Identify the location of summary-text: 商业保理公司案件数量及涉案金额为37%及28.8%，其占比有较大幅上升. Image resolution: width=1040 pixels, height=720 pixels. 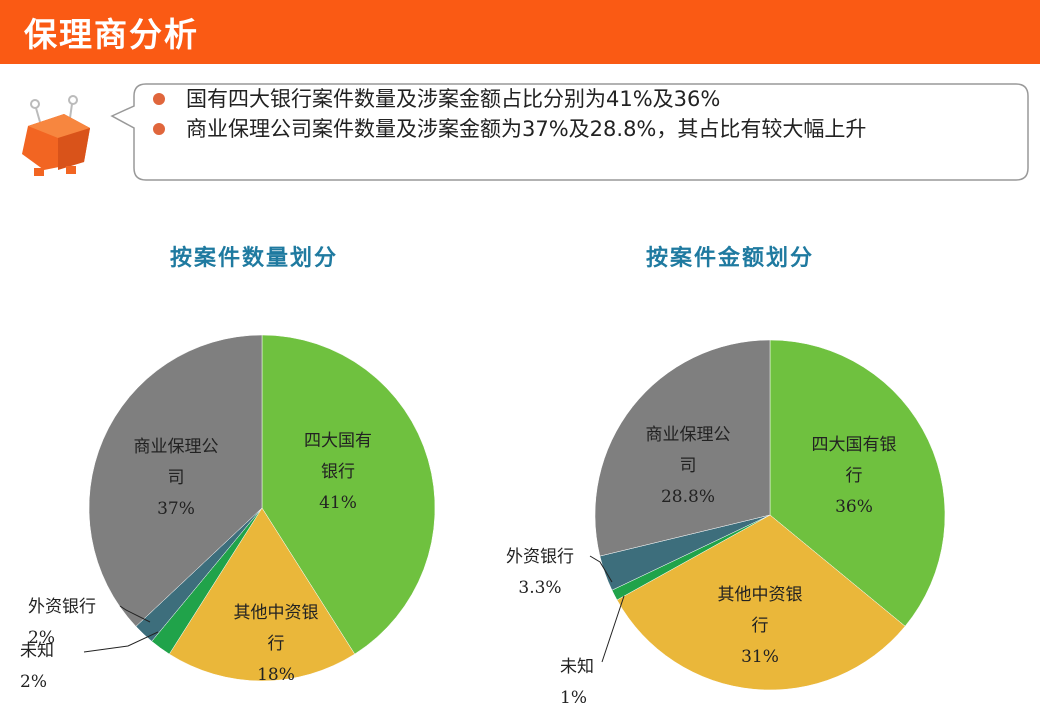
(526, 129).